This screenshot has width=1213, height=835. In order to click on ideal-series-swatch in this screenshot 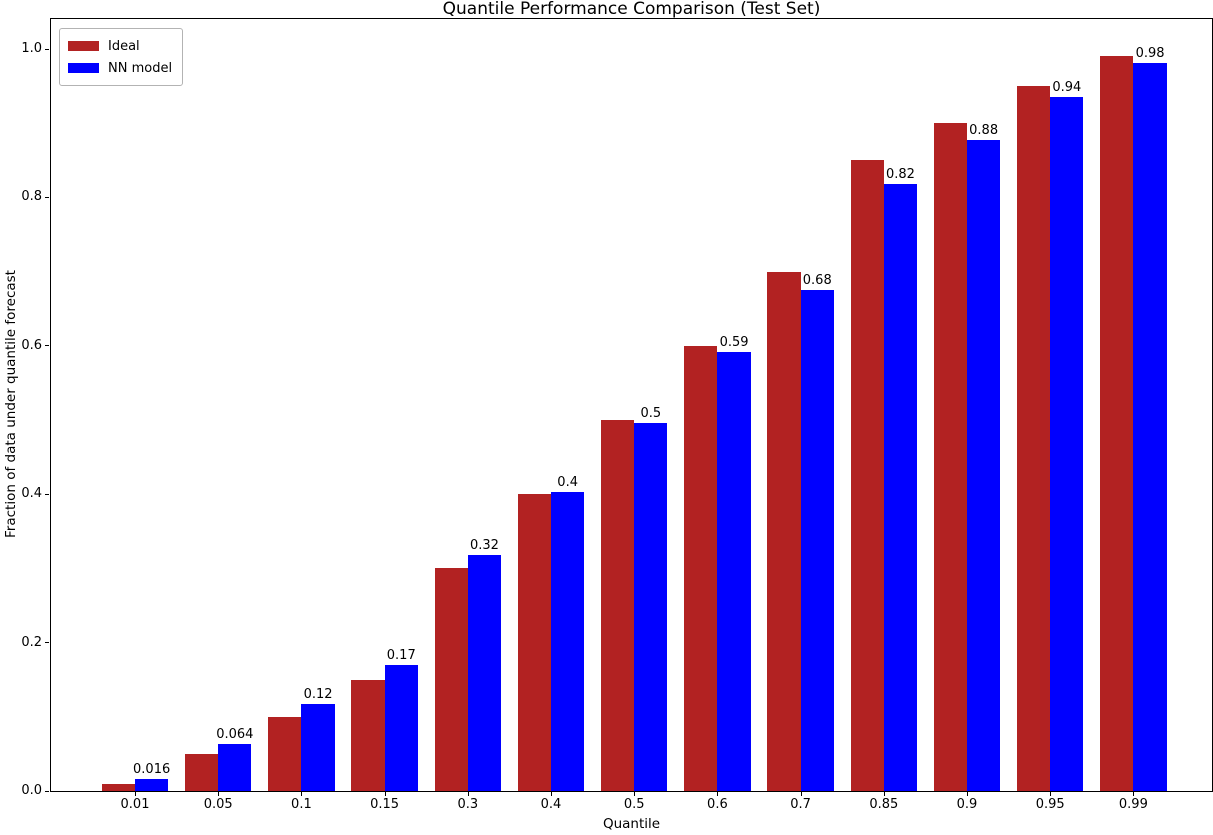, I will do `click(83, 46)`.